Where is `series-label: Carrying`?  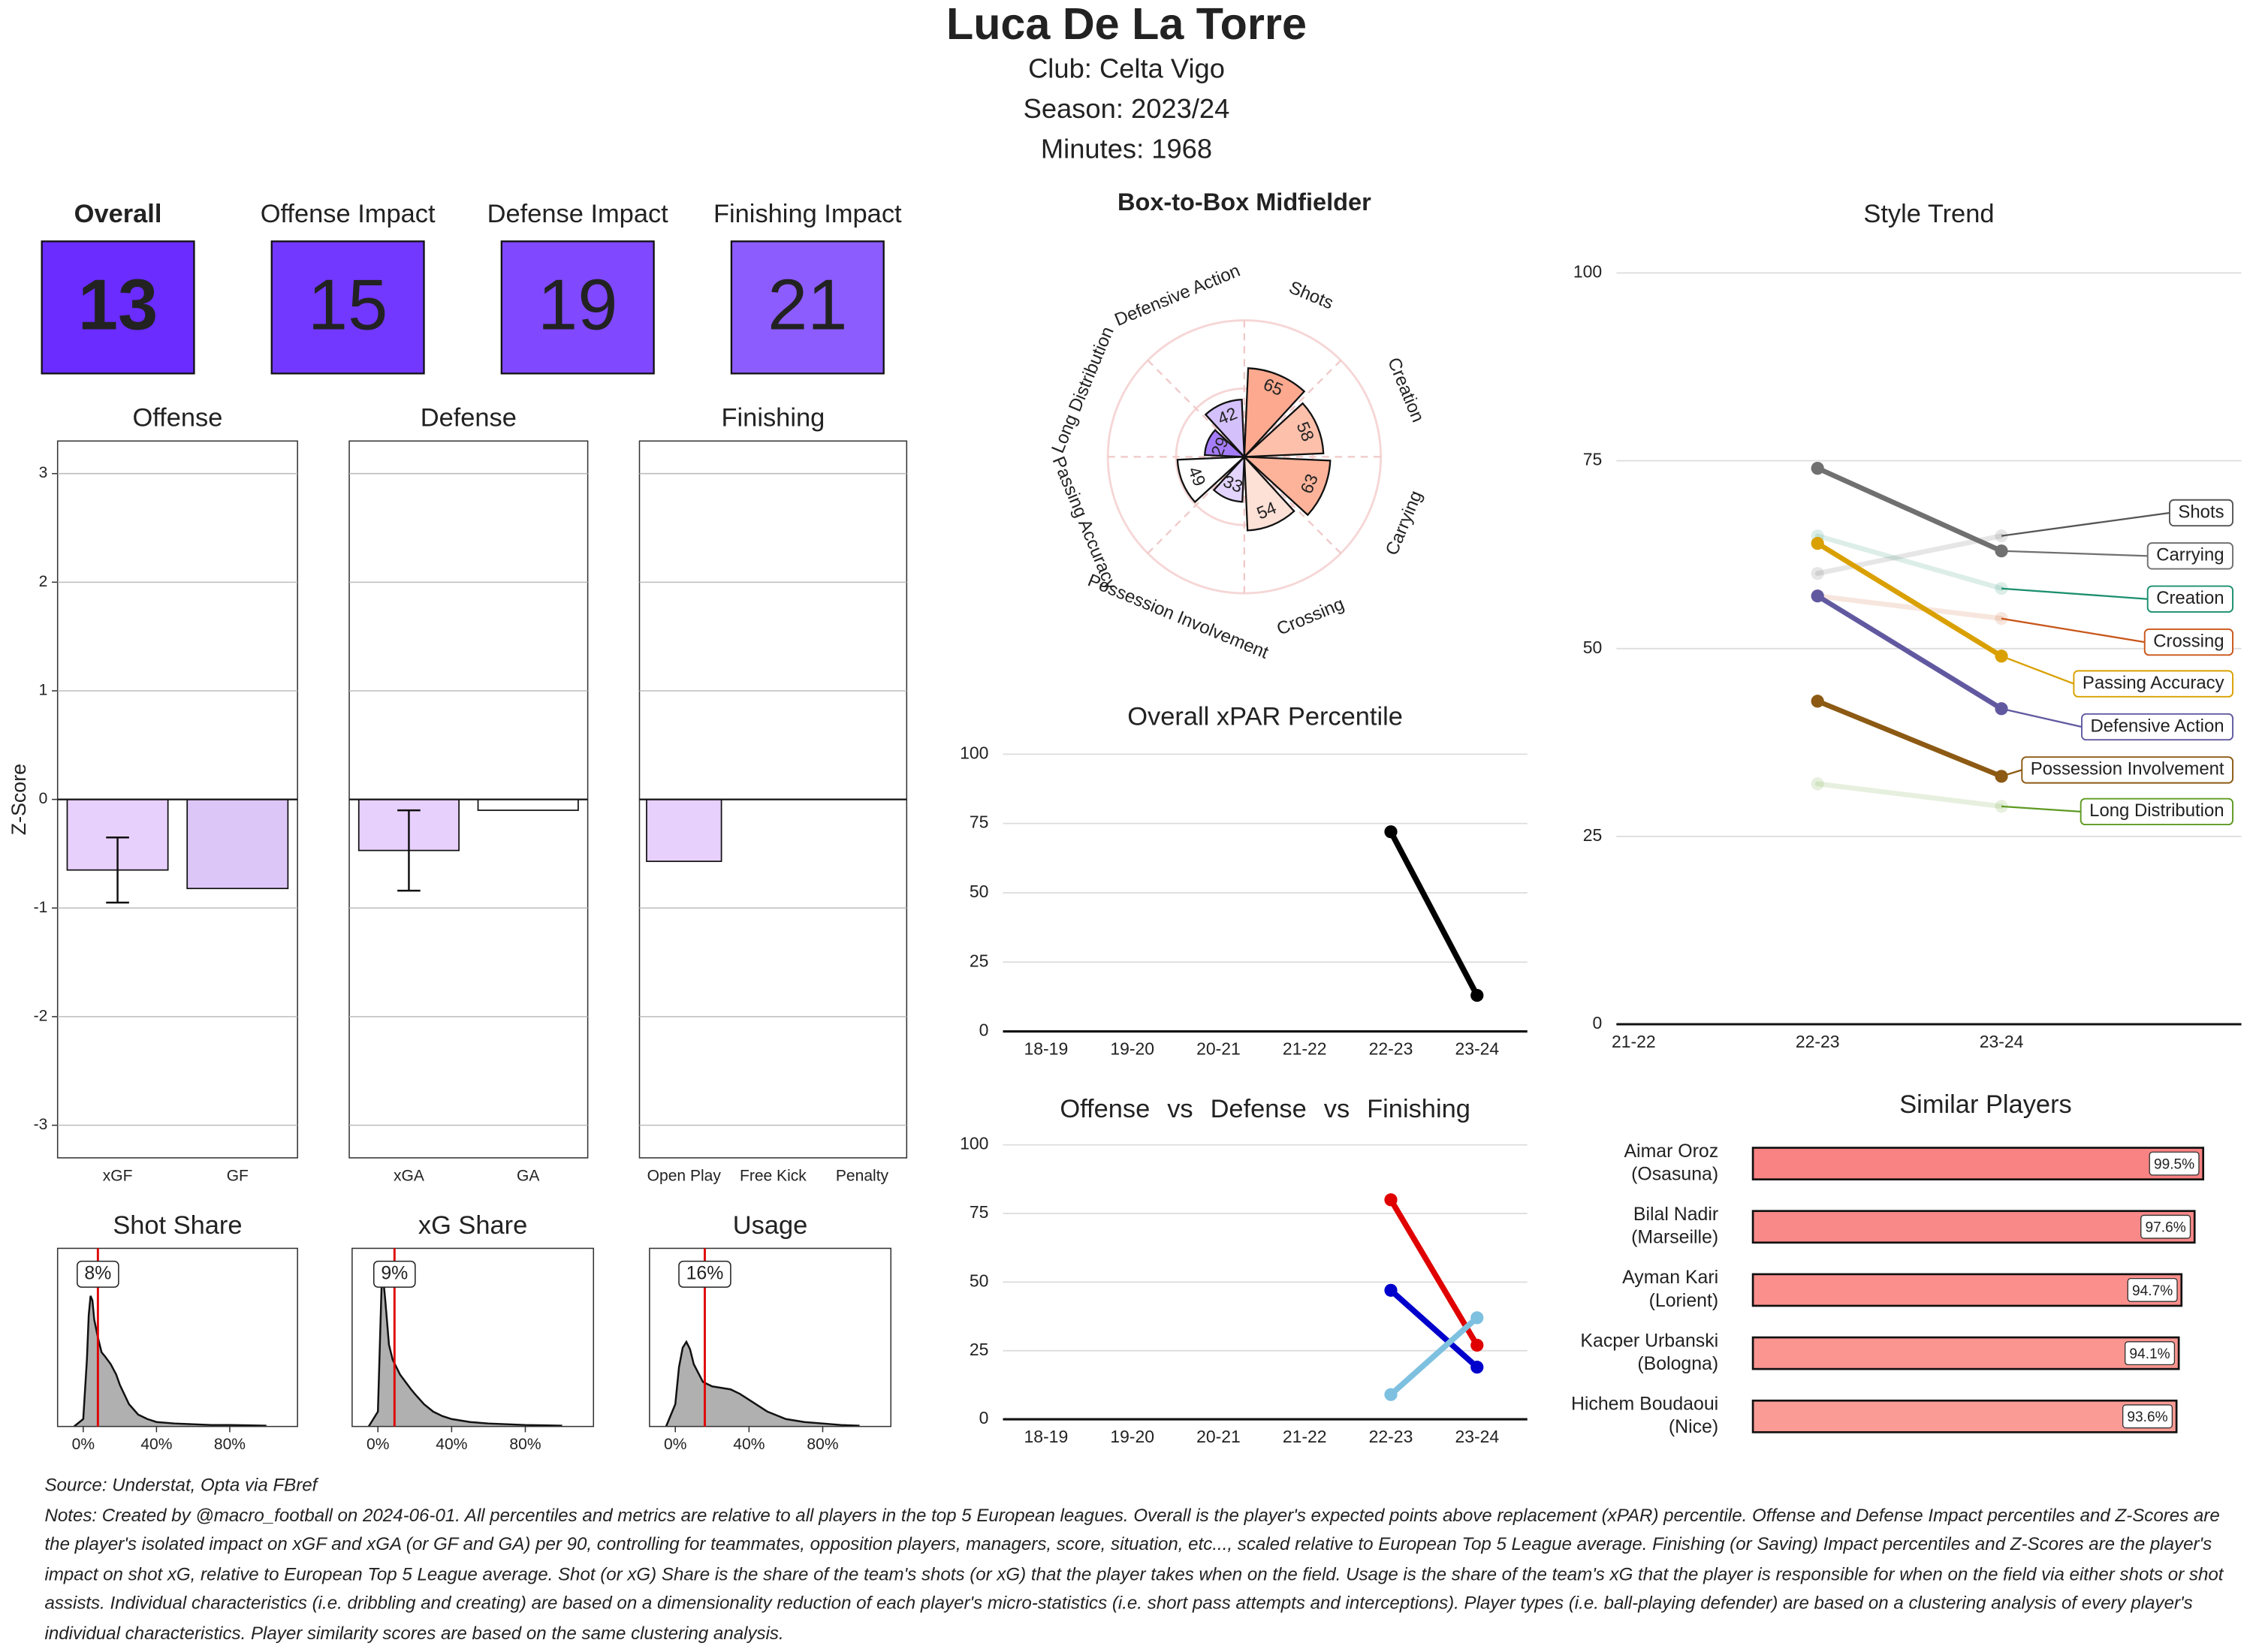 series-label: Carrying is located at coordinates (2190, 555).